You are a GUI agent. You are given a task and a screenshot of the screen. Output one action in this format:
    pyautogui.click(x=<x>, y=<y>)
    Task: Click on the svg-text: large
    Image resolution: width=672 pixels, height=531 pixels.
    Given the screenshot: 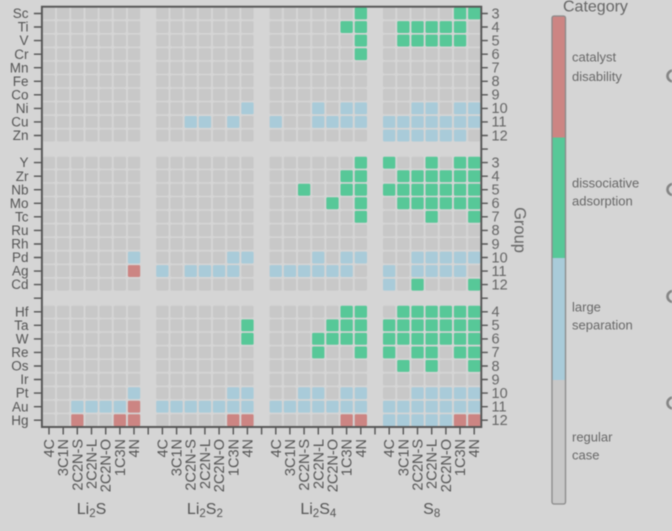 What is the action you would take?
    pyautogui.click(x=586, y=307)
    